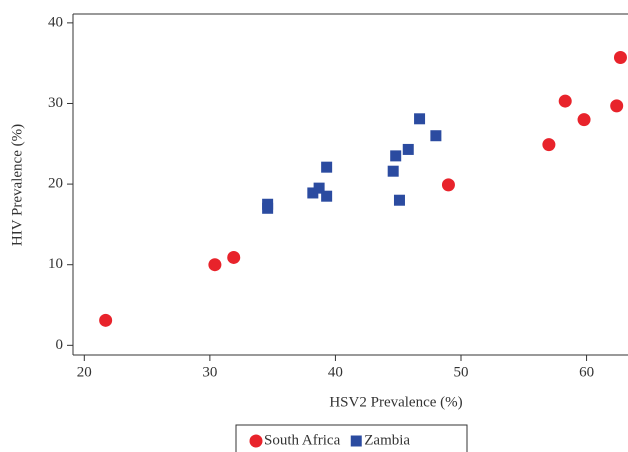  Describe the element at coordinates (55, 103) in the screenshot. I see `y-tick-label: 30` at that location.